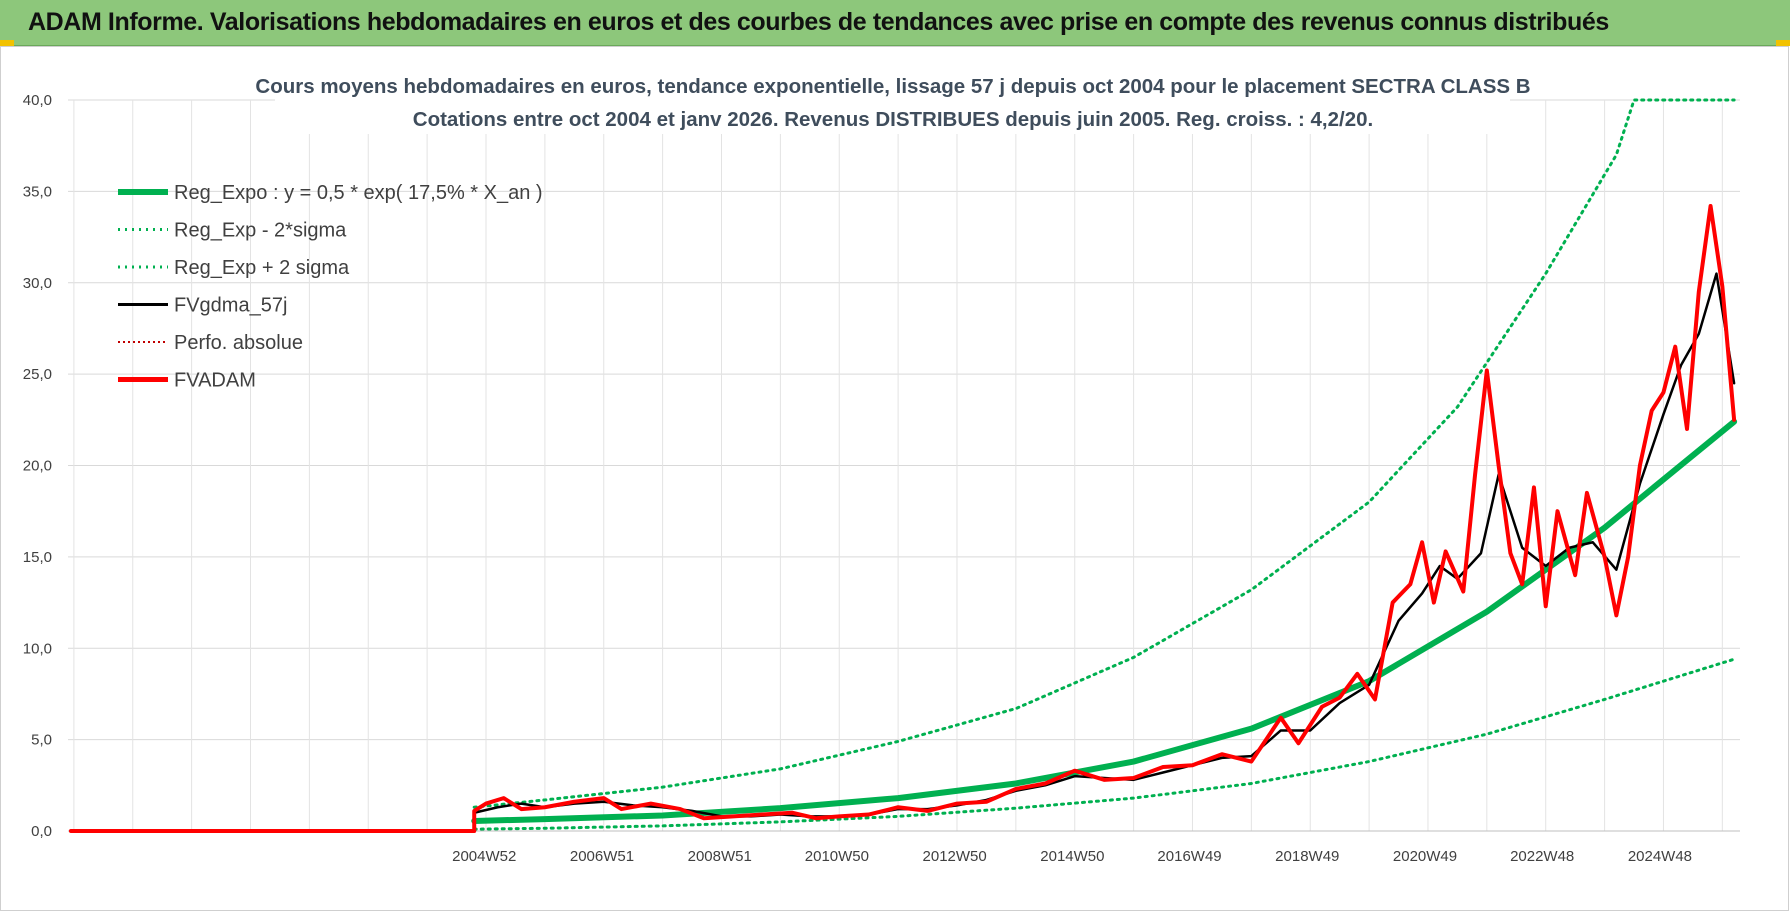 The height and width of the screenshot is (912, 1790). What do you see at coordinates (1783, 43) in the screenshot?
I see `corner-accent-right` at bounding box center [1783, 43].